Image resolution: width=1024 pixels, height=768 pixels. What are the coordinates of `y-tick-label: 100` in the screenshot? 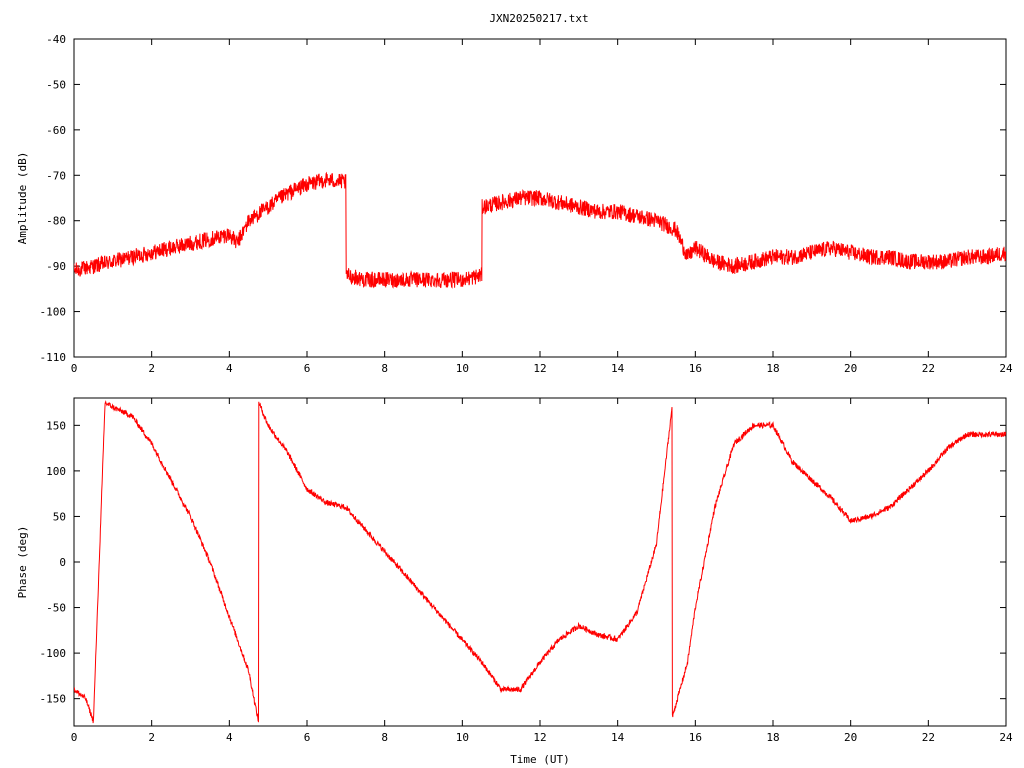 It's located at (56, 471).